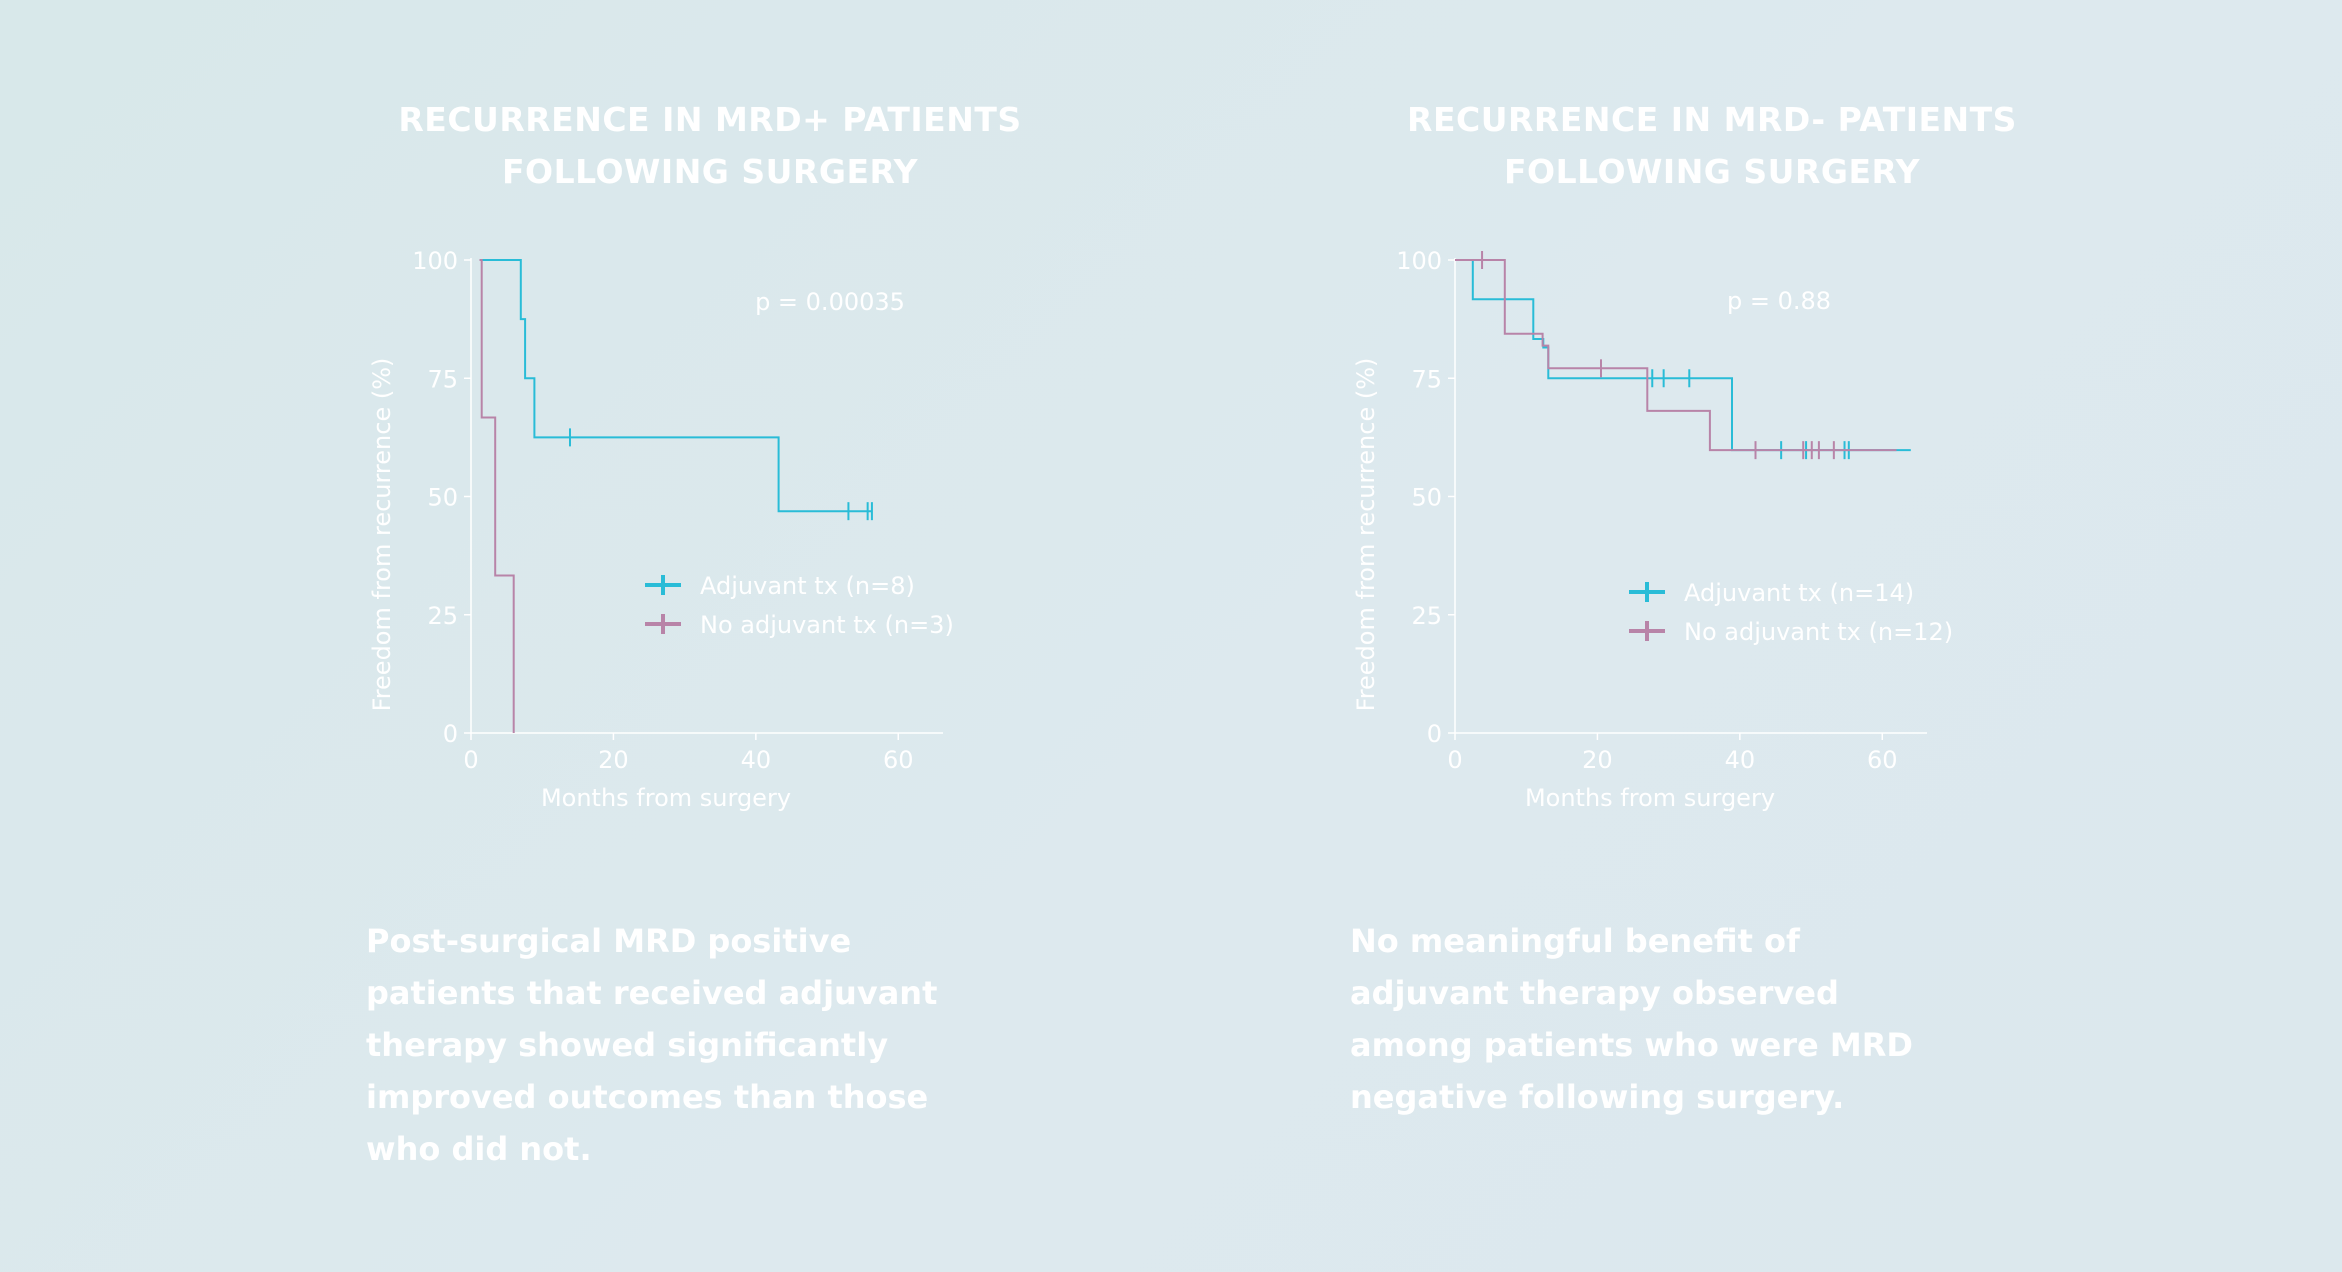  Describe the element at coordinates (479, 1149) in the screenshot. I see `caption-line: who did not.` at that location.